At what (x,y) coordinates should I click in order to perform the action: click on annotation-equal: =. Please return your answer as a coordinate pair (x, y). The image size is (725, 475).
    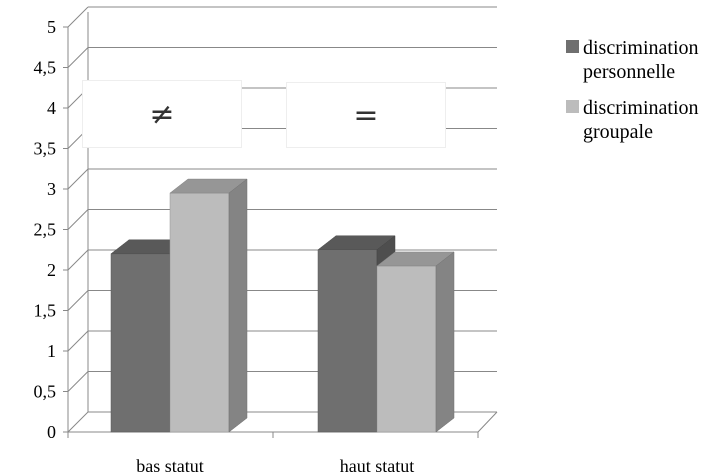
    Looking at the image, I should click on (366, 115).